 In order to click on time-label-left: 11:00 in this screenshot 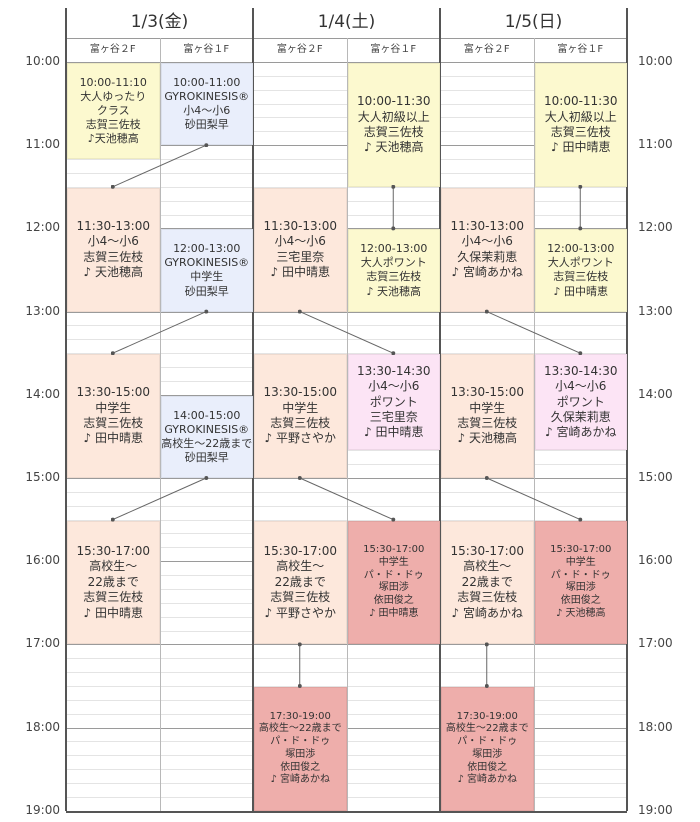, I will do `click(42, 144)`.